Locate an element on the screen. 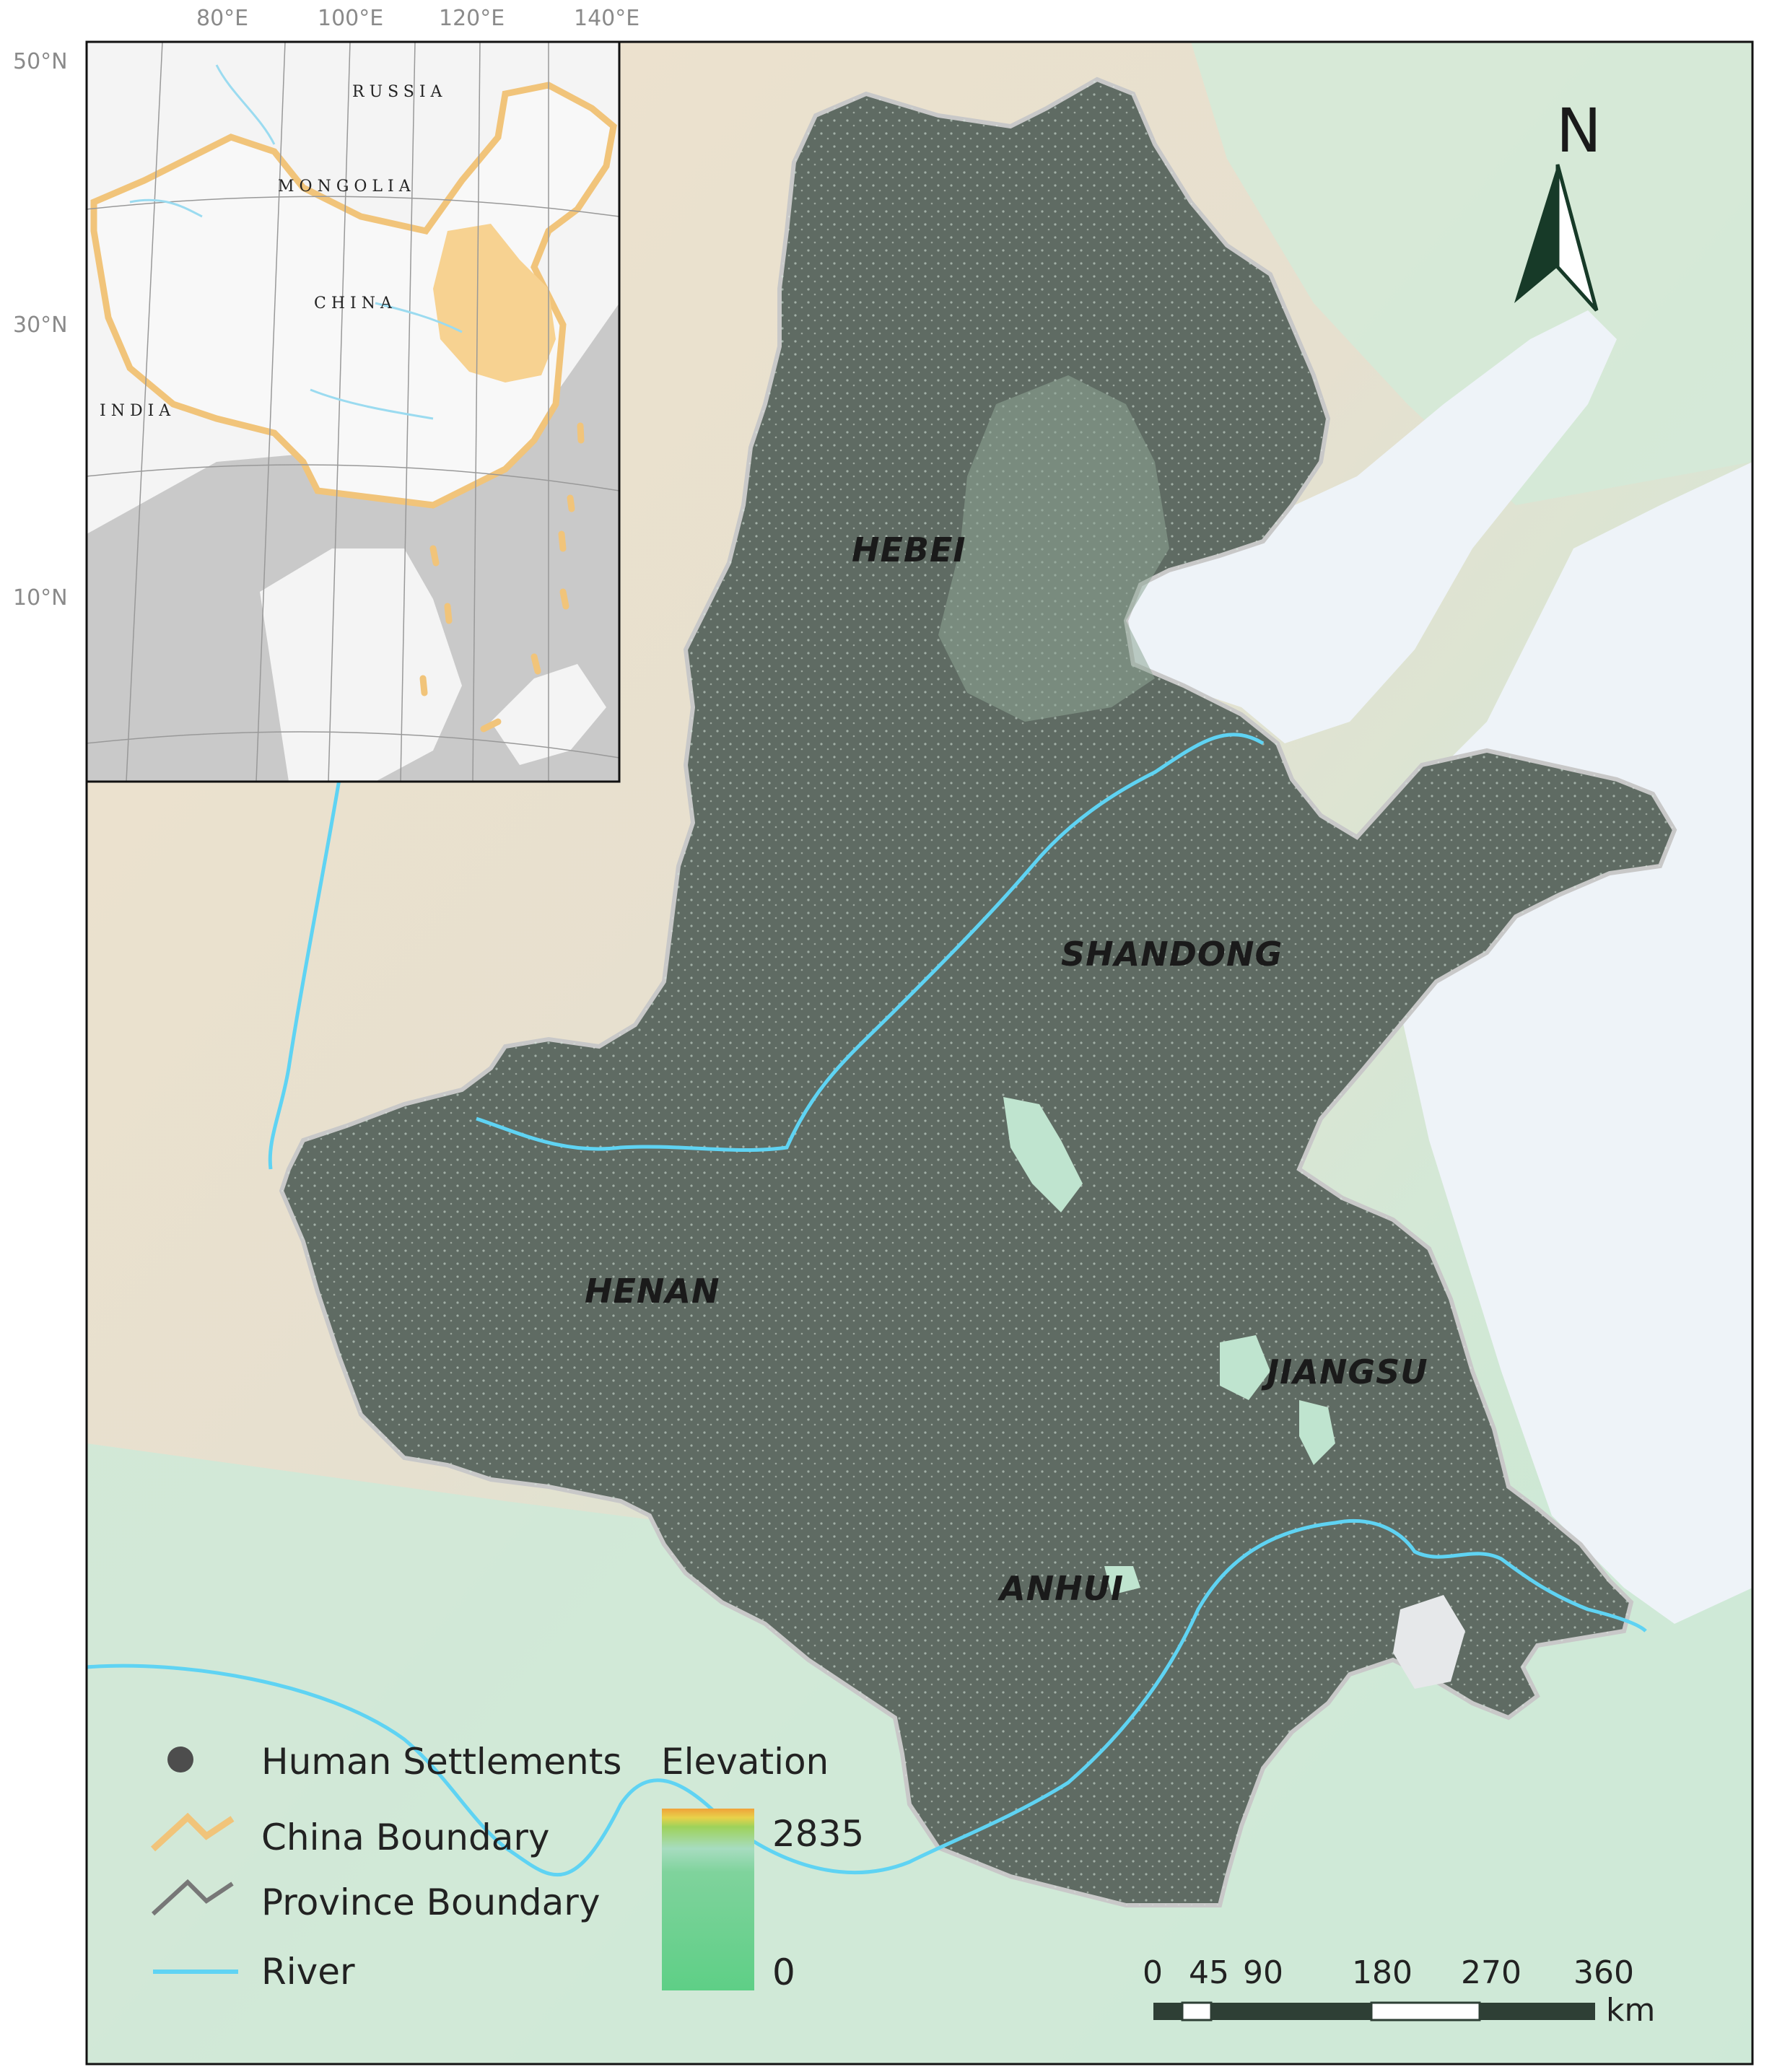  latitude-label: 30°N is located at coordinates (40, 325).